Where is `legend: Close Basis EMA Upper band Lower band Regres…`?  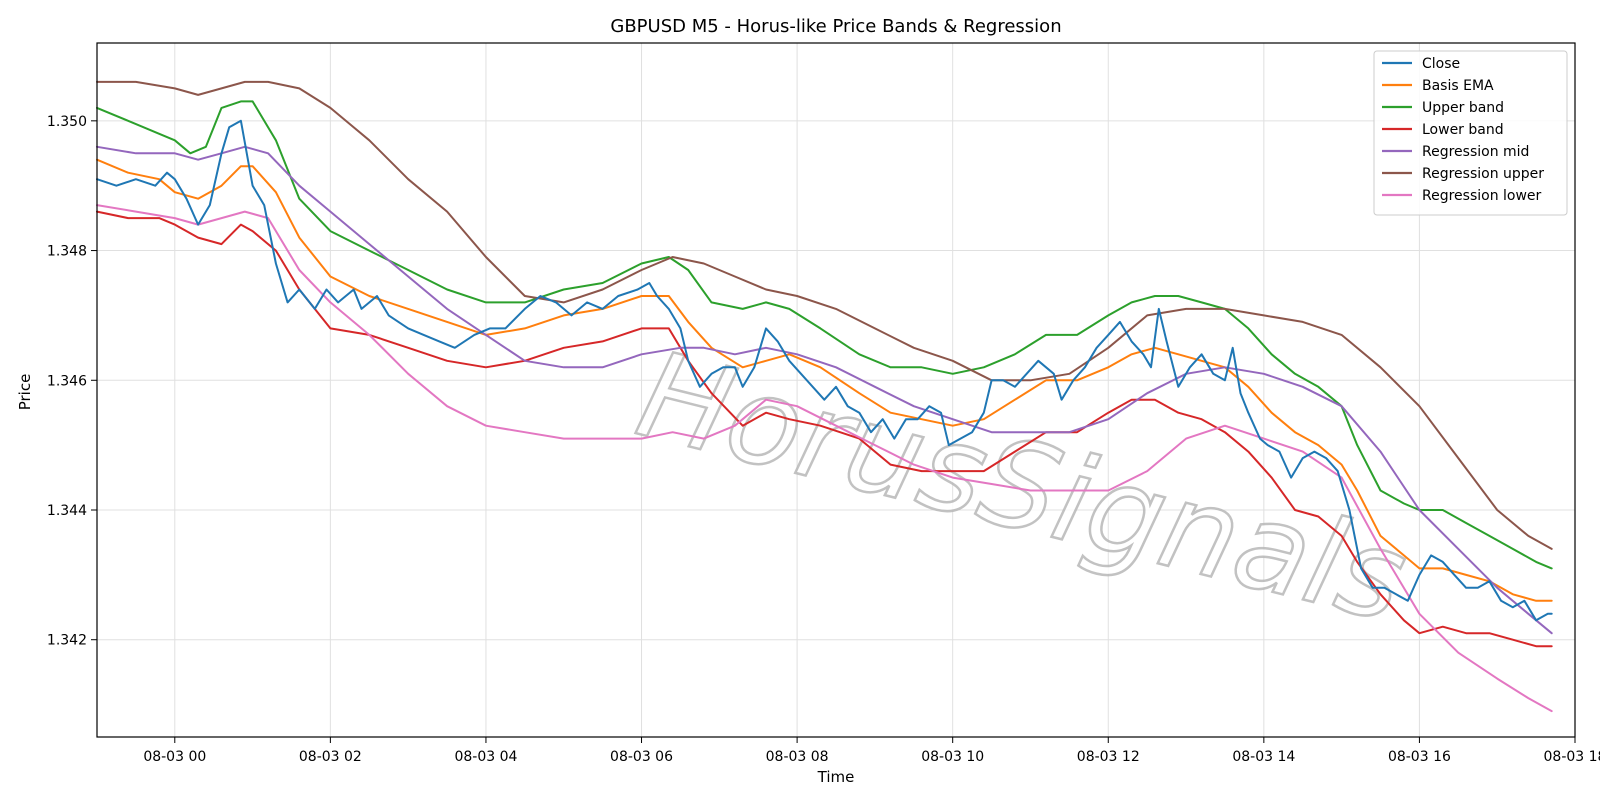 legend: Close Basis EMA Upper band Lower band Regres… is located at coordinates (1470, 133).